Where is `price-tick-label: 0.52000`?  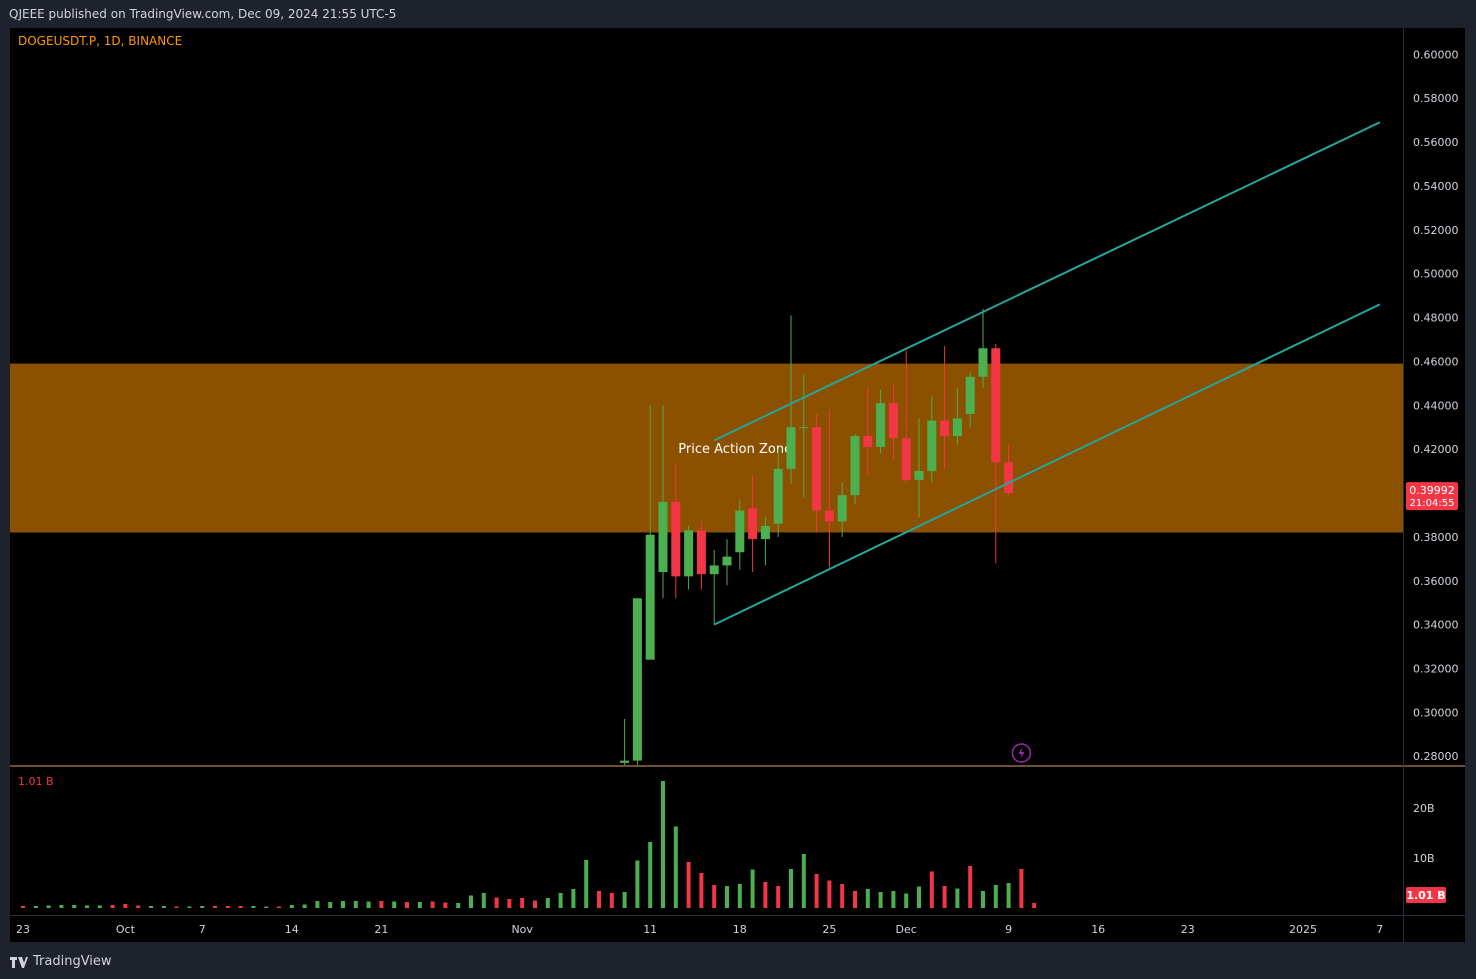
price-tick-label: 0.52000 is located at coordinates (1436, 230).